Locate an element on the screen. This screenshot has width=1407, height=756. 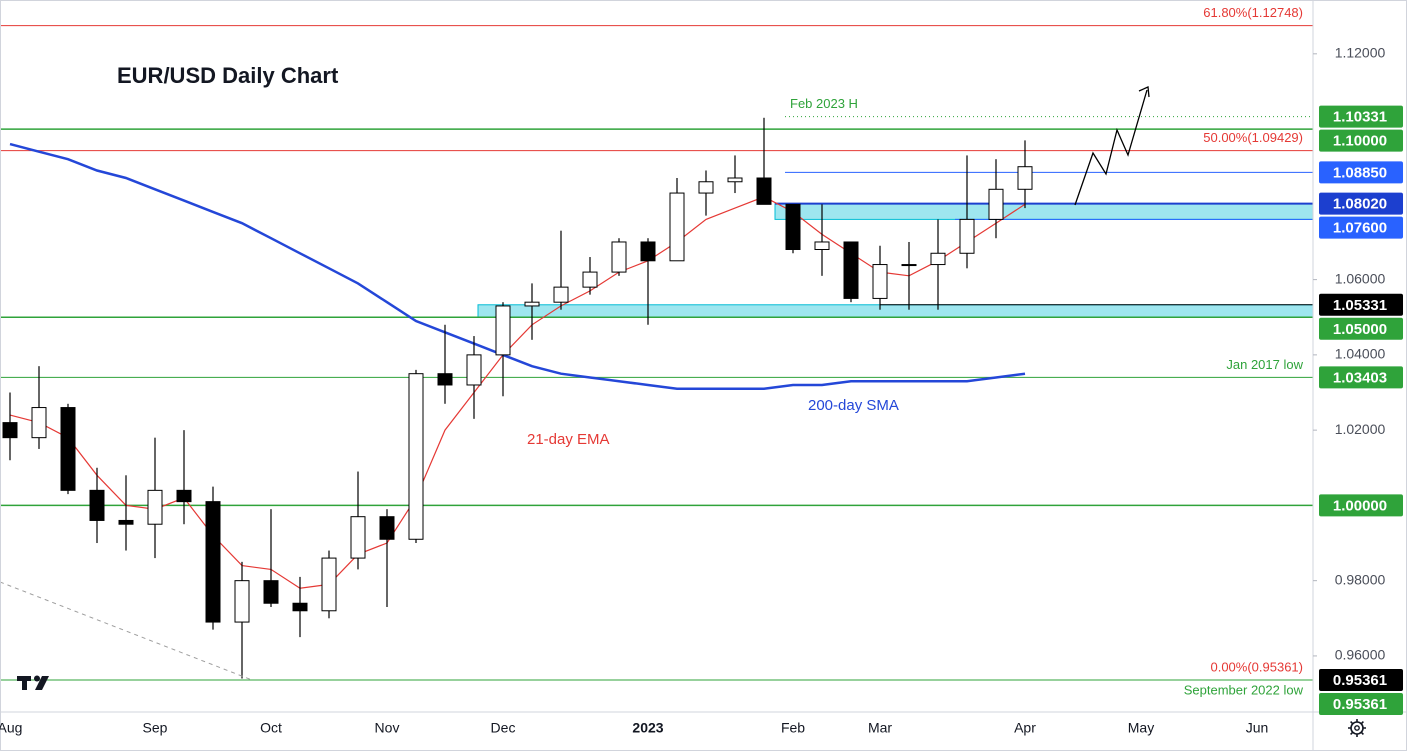
level-label: 1.05331 is located at coordinates (1360, 305).